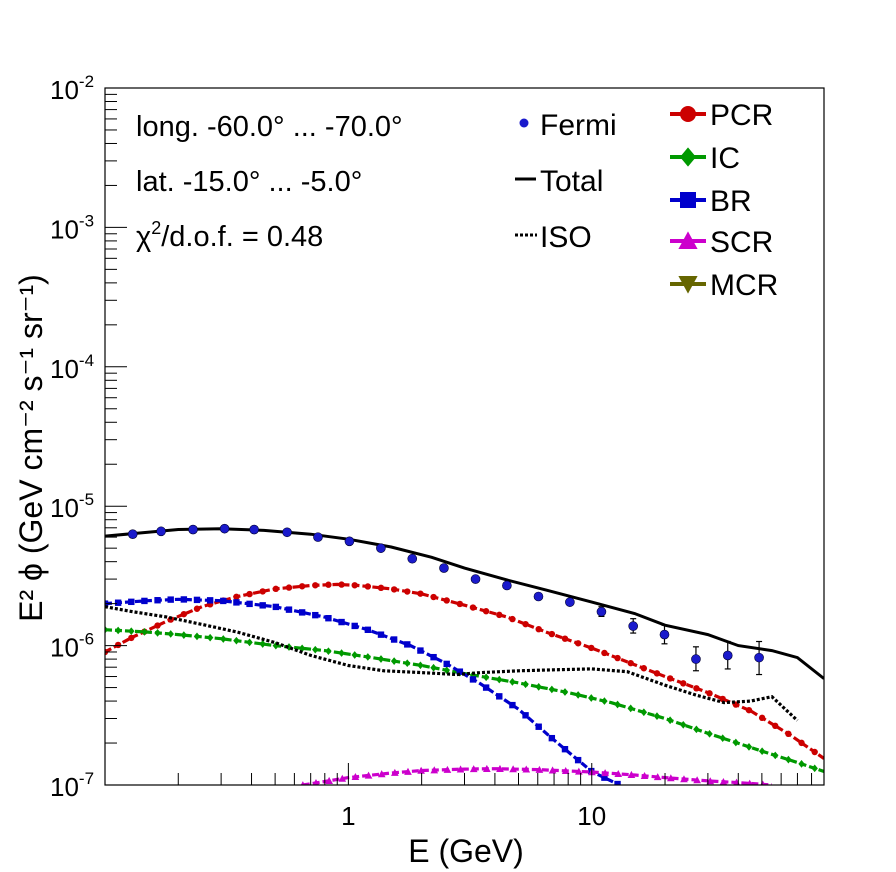  Describe the element at coordinates (86, 220) in the screenshot. I see `y-tick-exponent: -3` at that location.